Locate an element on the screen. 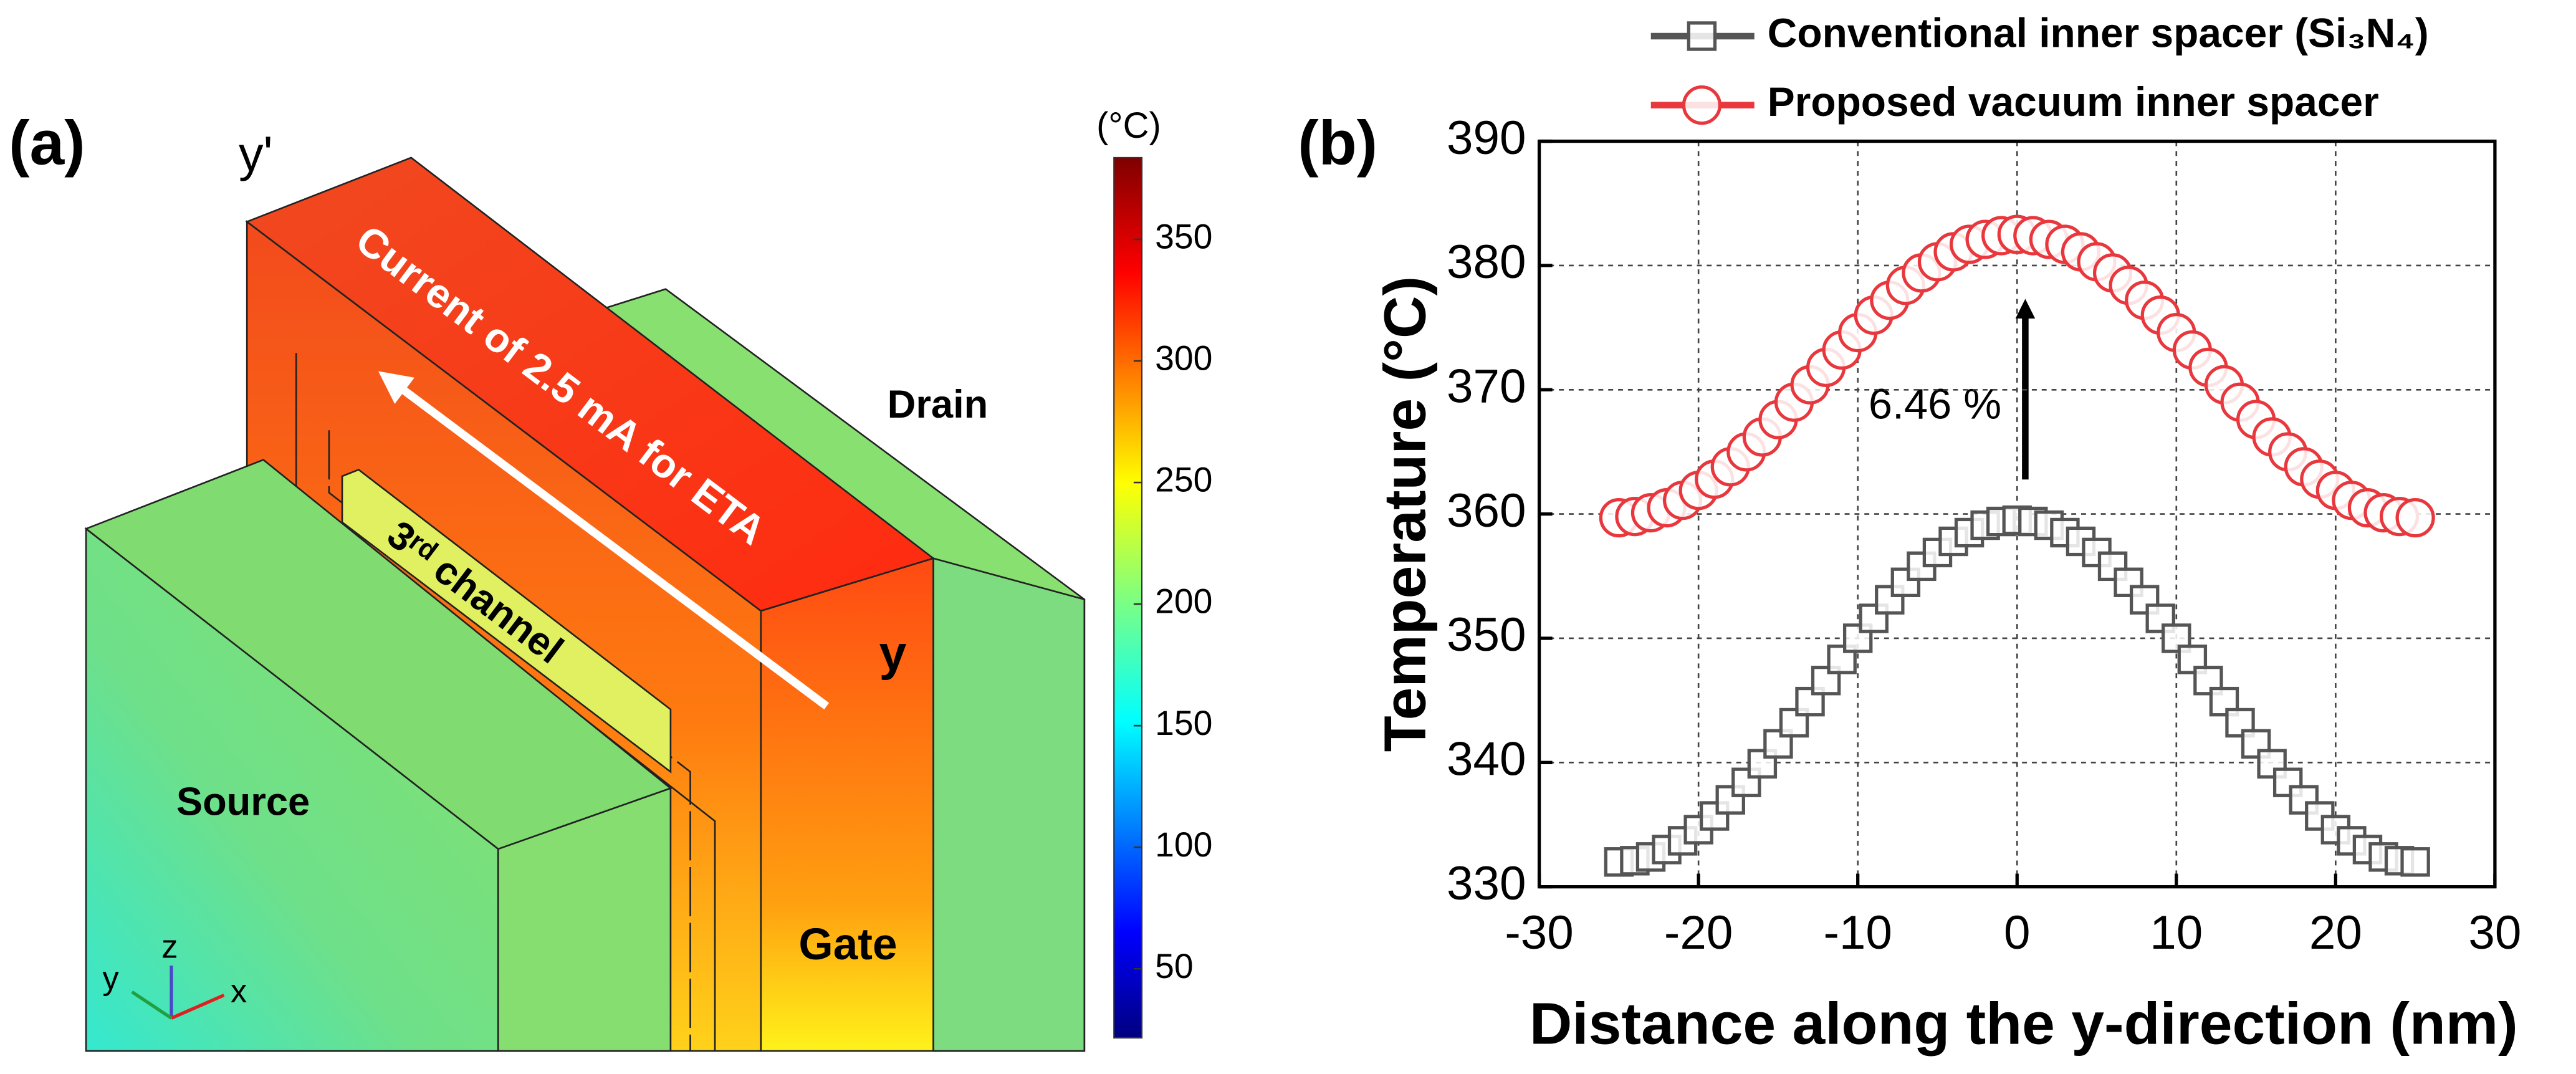 The width and height of the screenshot is (2576, 1074). axis-label: x is located at coordinates (239, 991).